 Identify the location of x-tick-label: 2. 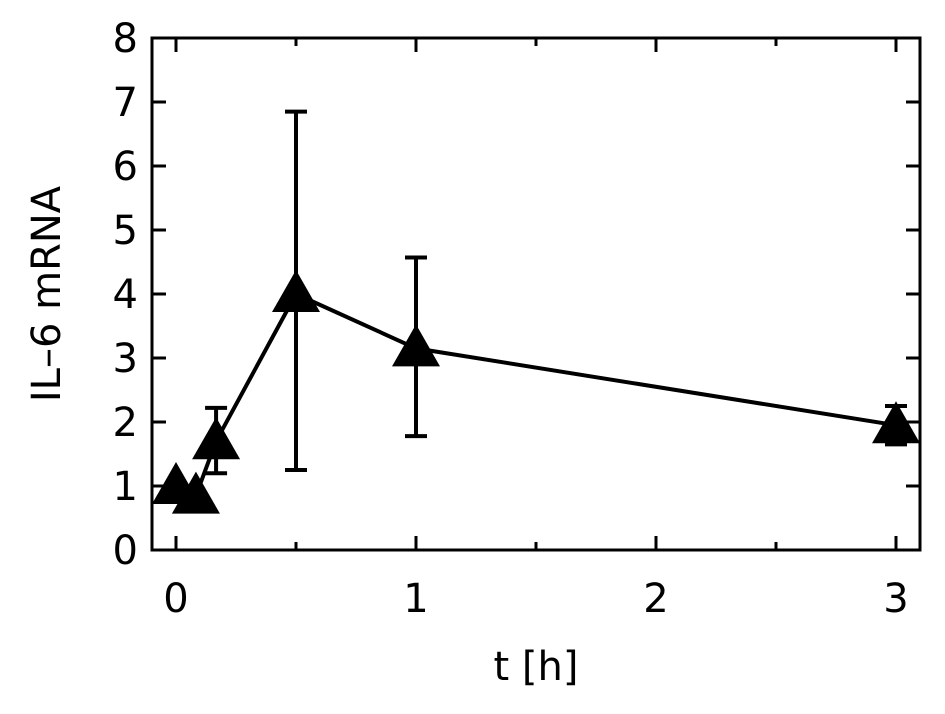
(655, 599).